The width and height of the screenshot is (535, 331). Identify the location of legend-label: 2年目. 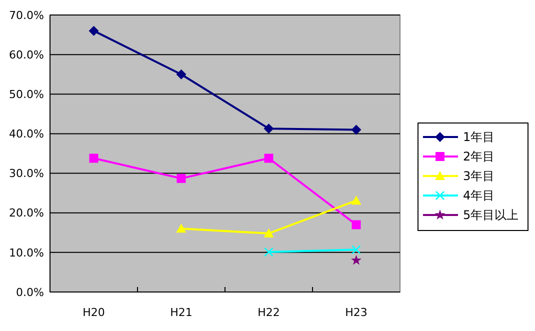
(479, 157).